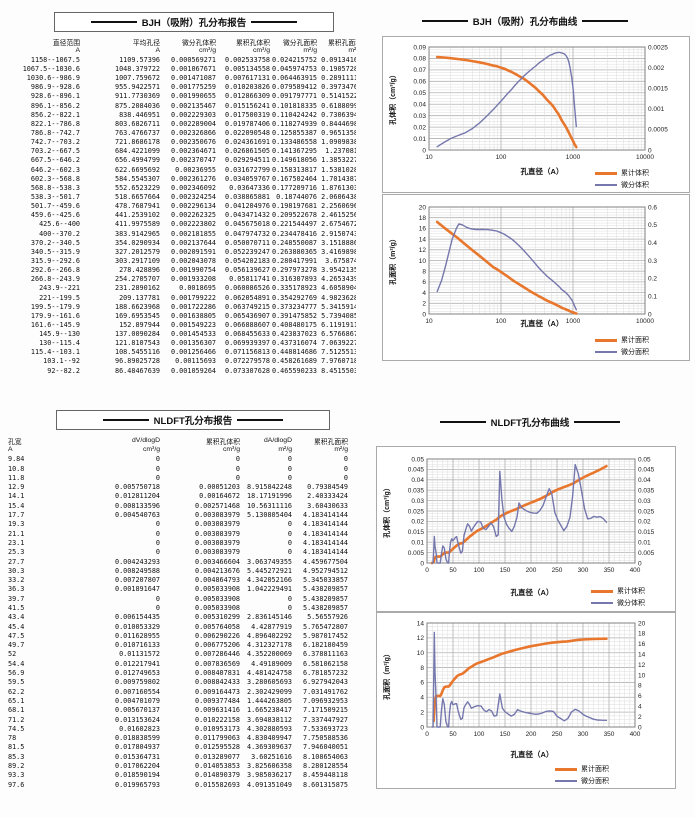 The image size is (695, 817). Describe the element at coordinates (55, 315) in the screenshot. I see `table-cell: 179.9--161.6` at that location.